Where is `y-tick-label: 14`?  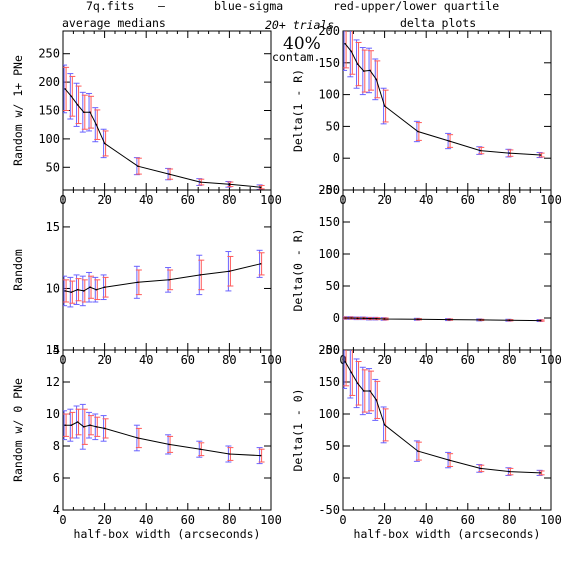 y-tick-label: 14 is located at coordinates (53, 350).